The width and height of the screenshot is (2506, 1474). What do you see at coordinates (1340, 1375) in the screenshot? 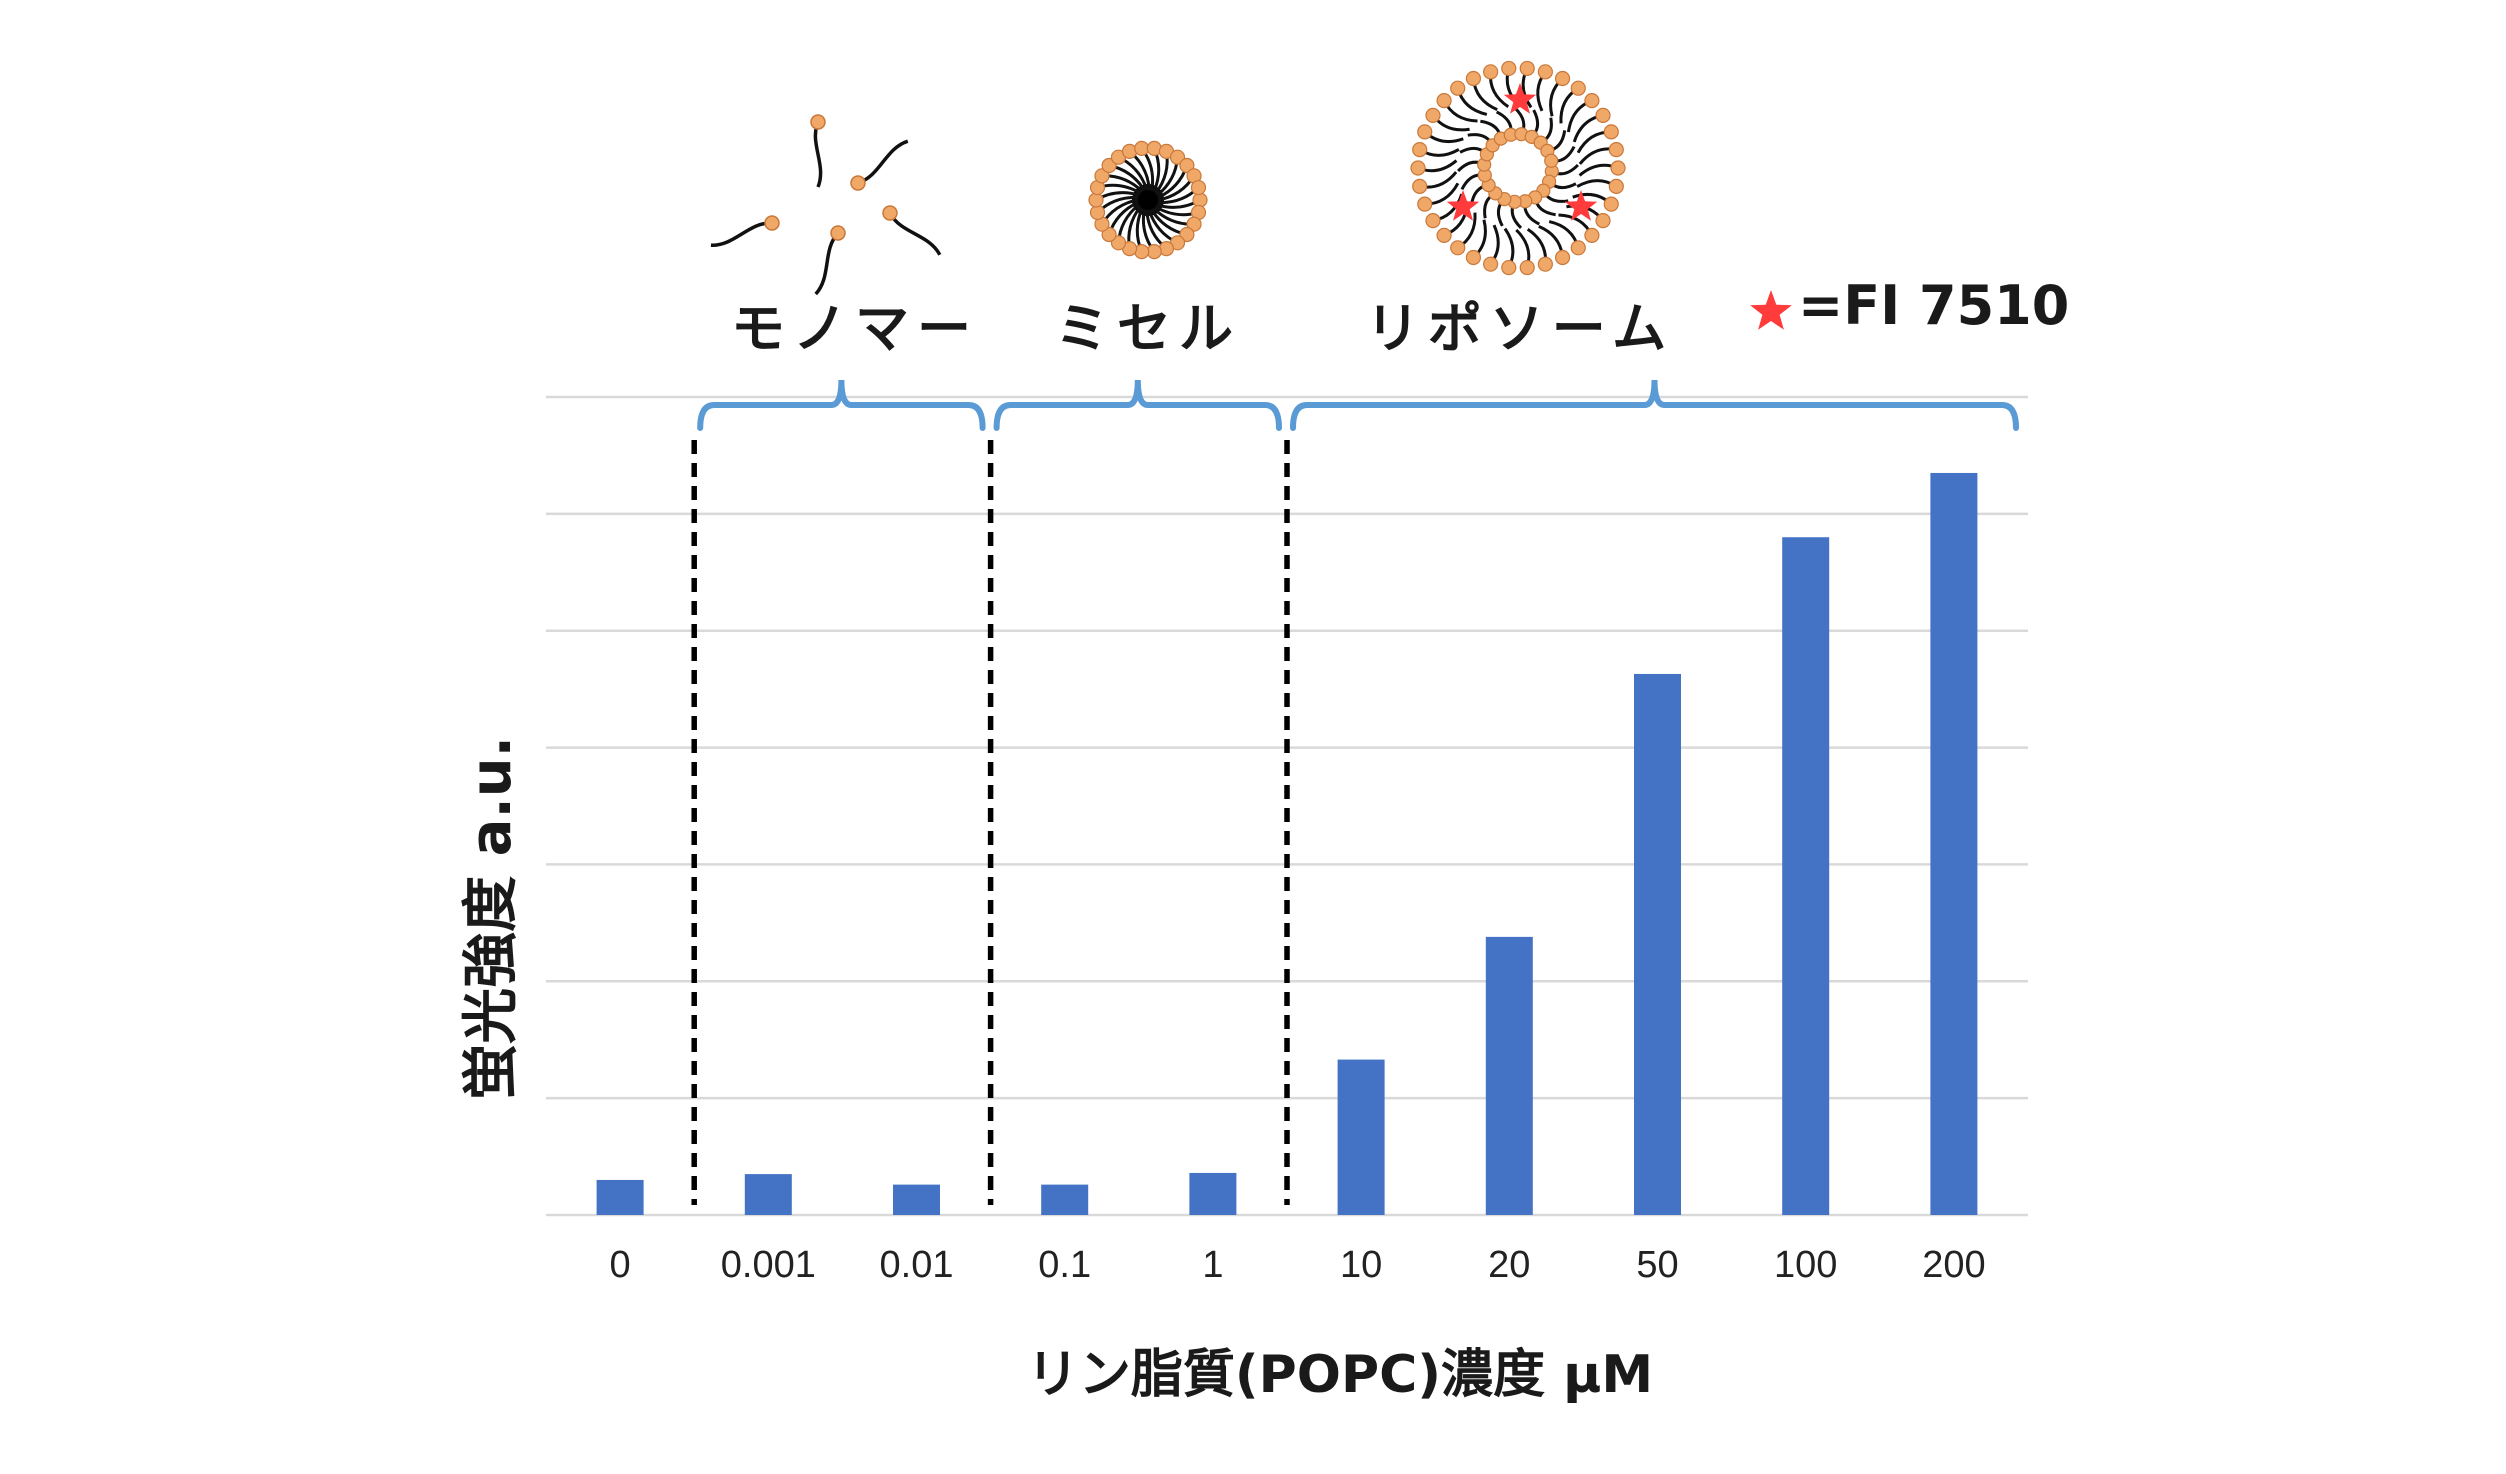
I see `x-axis-label: リン脂質(POPC)濃度 μM` at bounding box center [1340, 1375].